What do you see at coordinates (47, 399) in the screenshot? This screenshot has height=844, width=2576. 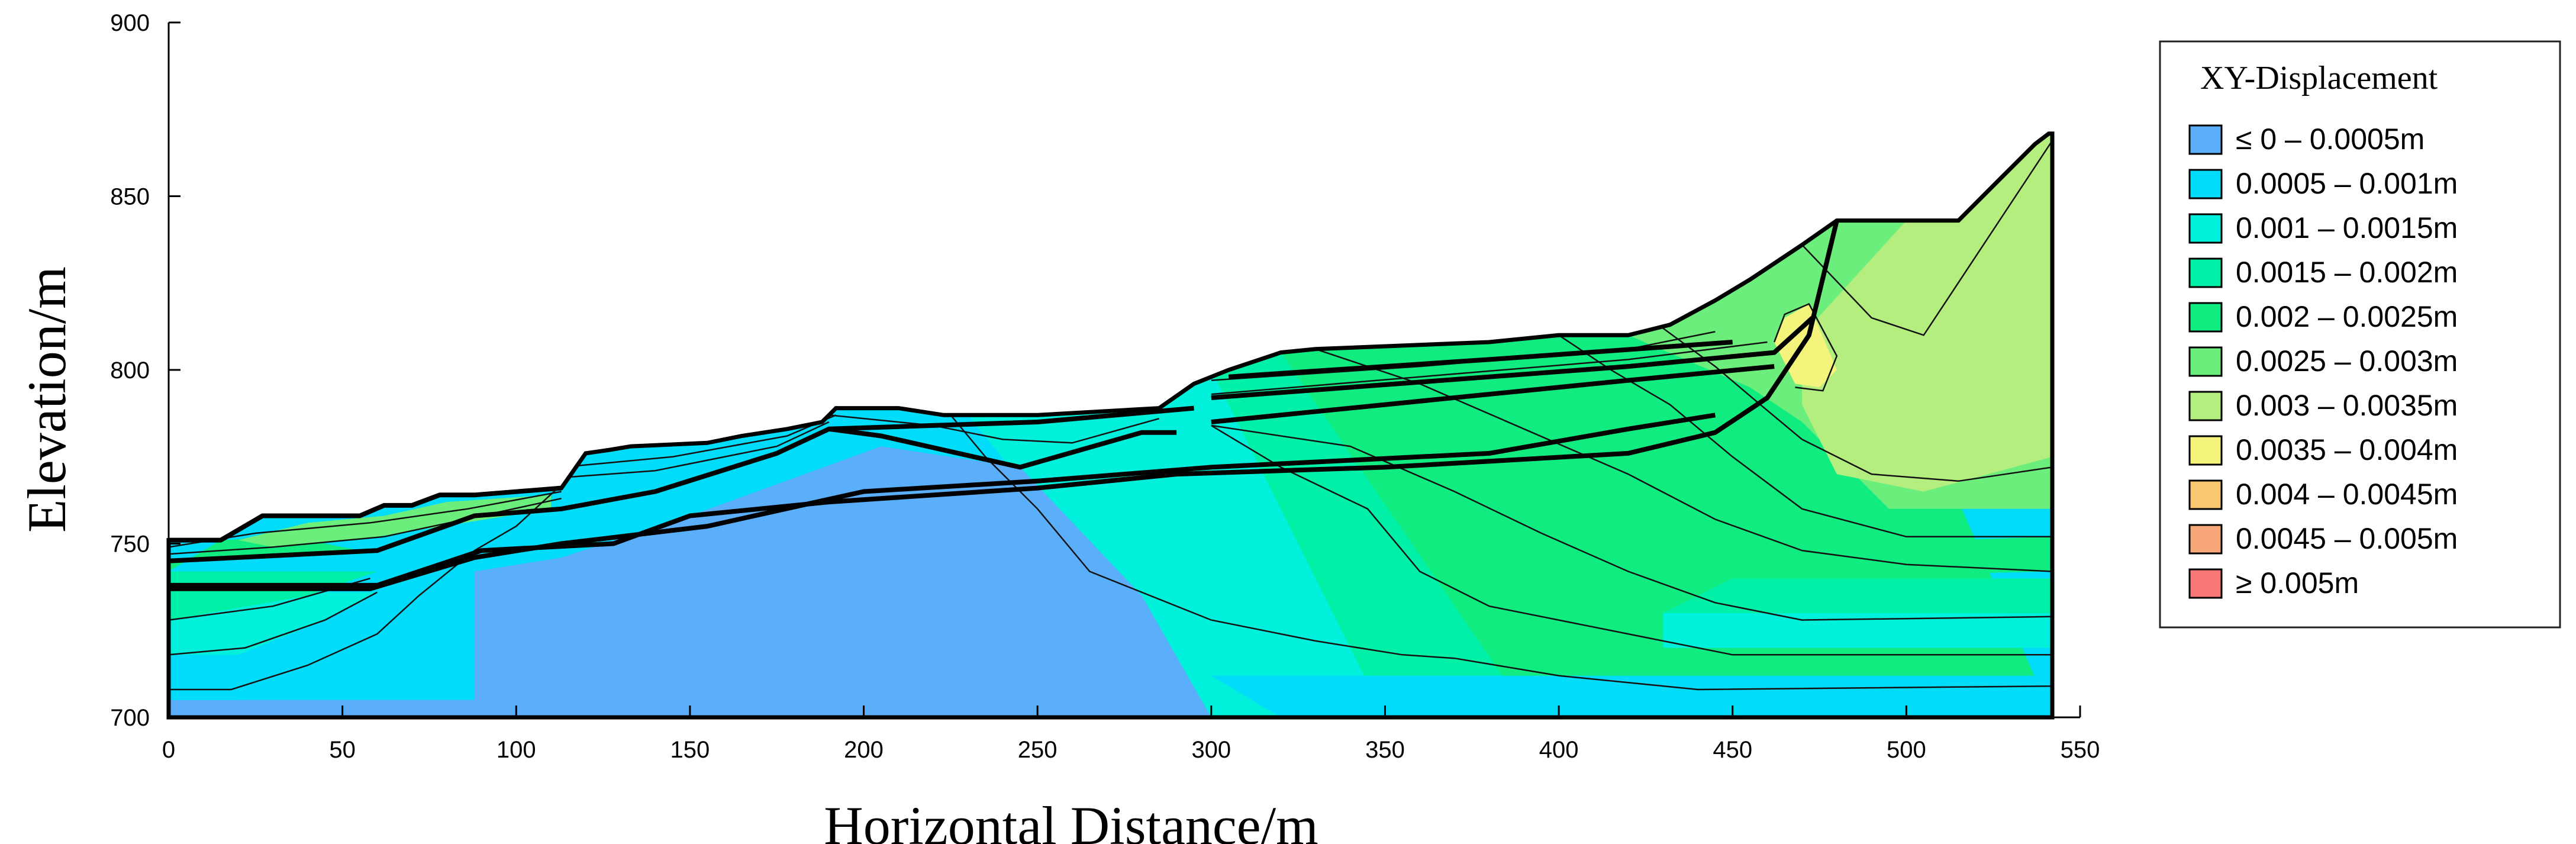 I see `y-axis-title: Elevation/m` at bounding box center [47, 399].